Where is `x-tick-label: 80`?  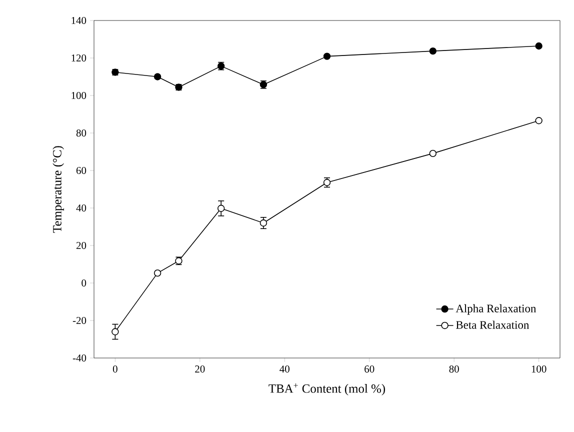 x-tick-label: 80 is located at coordinates (454, 369).